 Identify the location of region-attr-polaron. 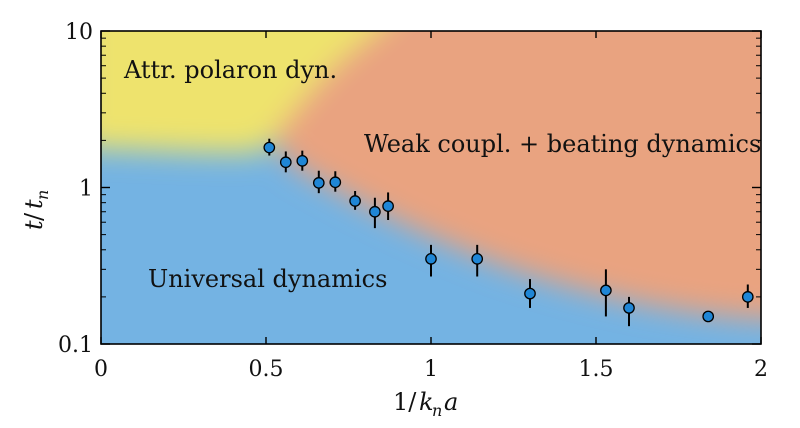
(239, 92).